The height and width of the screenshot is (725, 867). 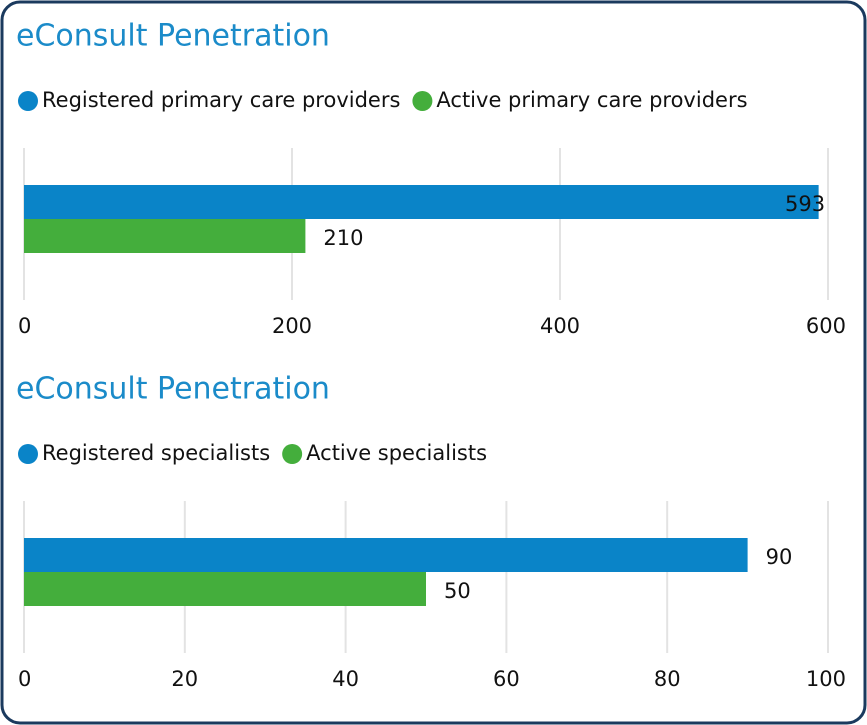 I want to click on x-tick-label: 20, so click(x=184, y=679).